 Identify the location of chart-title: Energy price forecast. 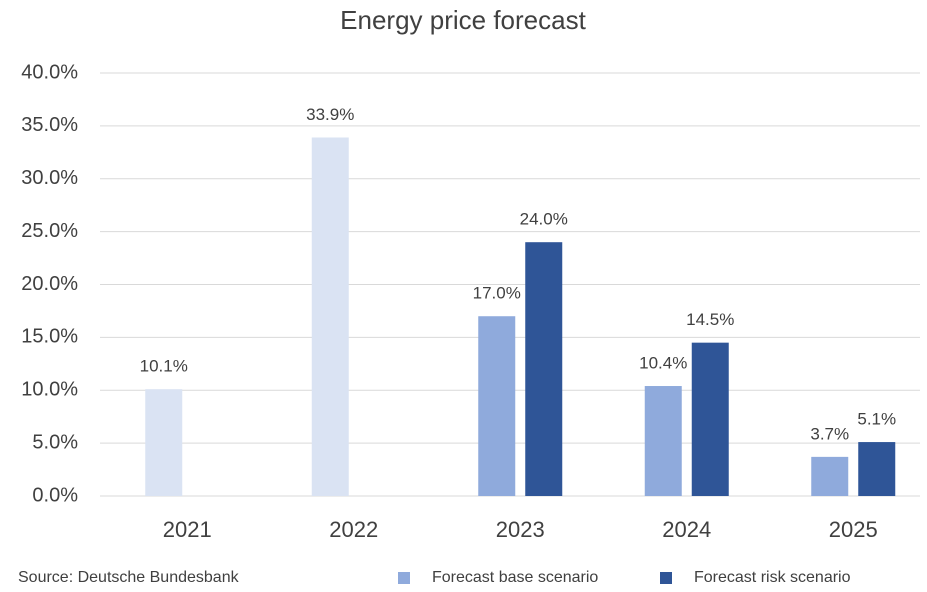
(463, 20).